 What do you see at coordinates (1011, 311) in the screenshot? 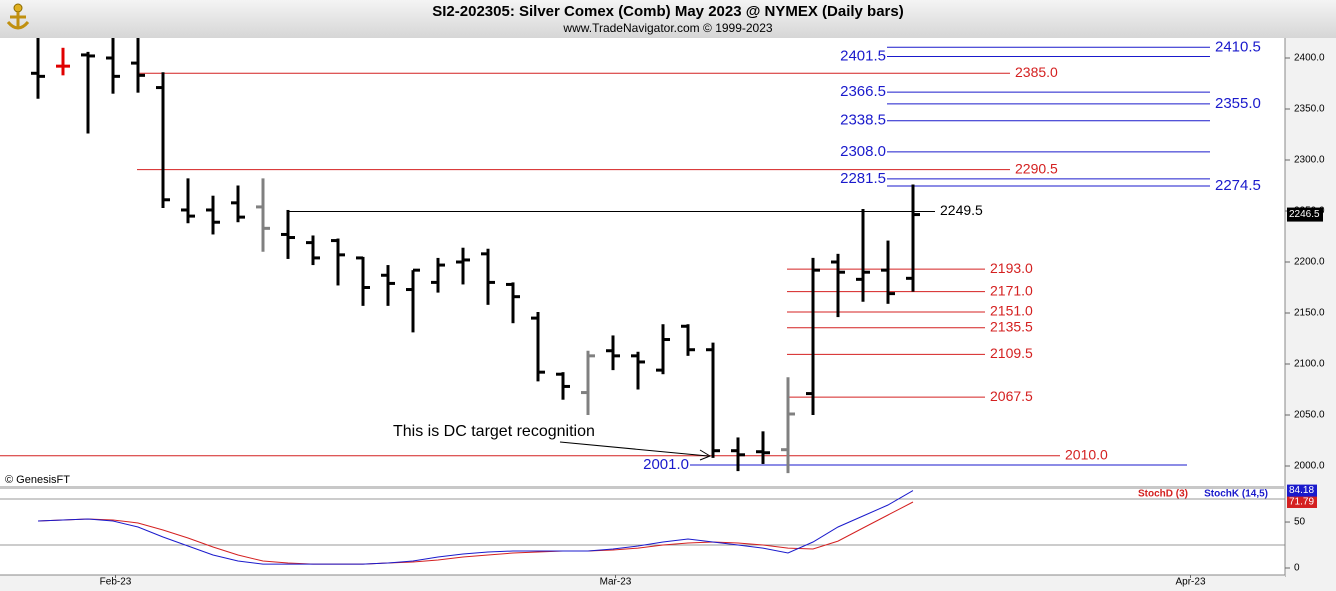
I see `level-label: 2151.0` at bounding box center [1011, 311].